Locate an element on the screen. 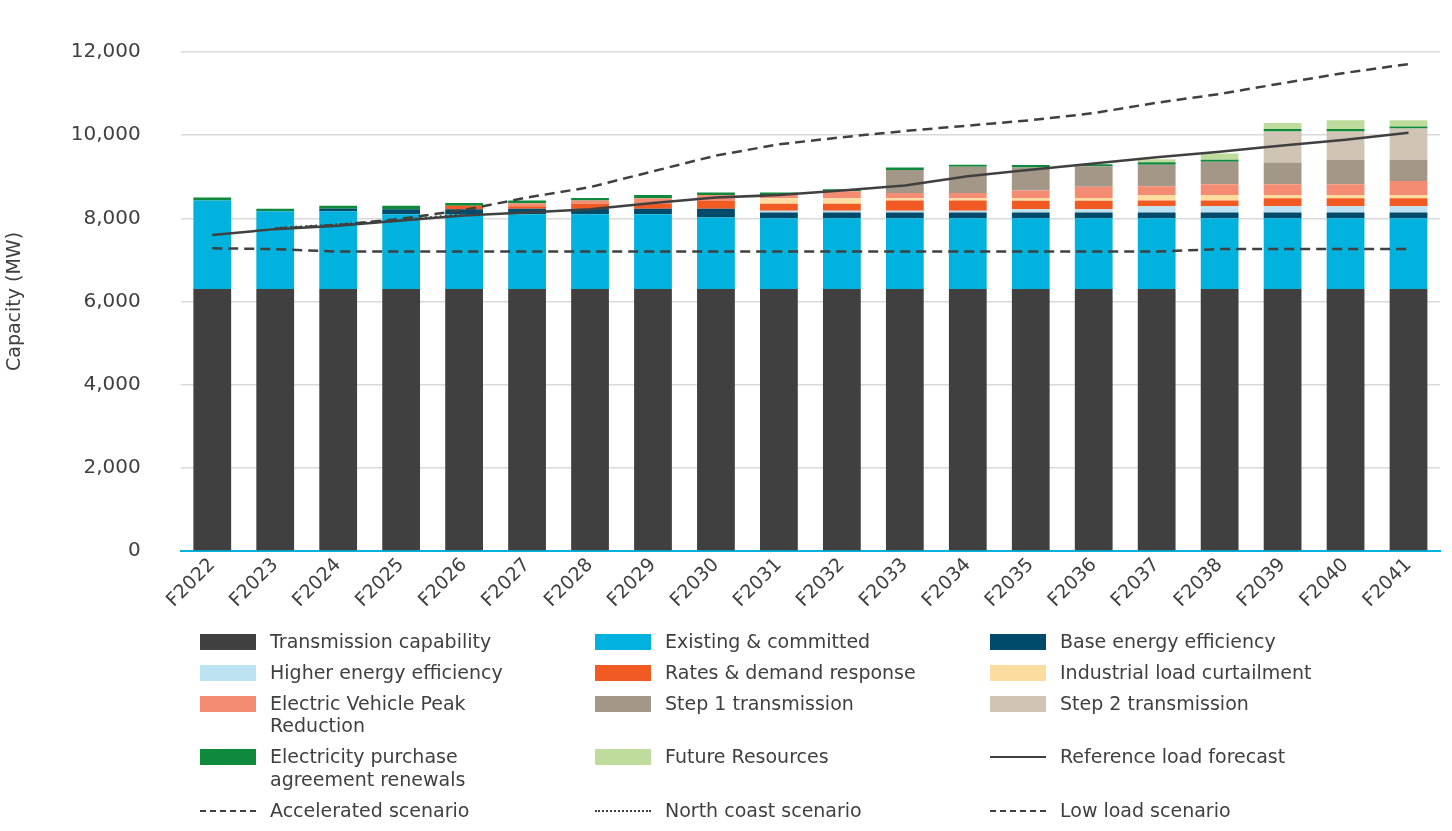 Image resolution: width=1452 pixels, height=831 pixels. legend-label: Transmission capability is located at coordinates (381, 641).